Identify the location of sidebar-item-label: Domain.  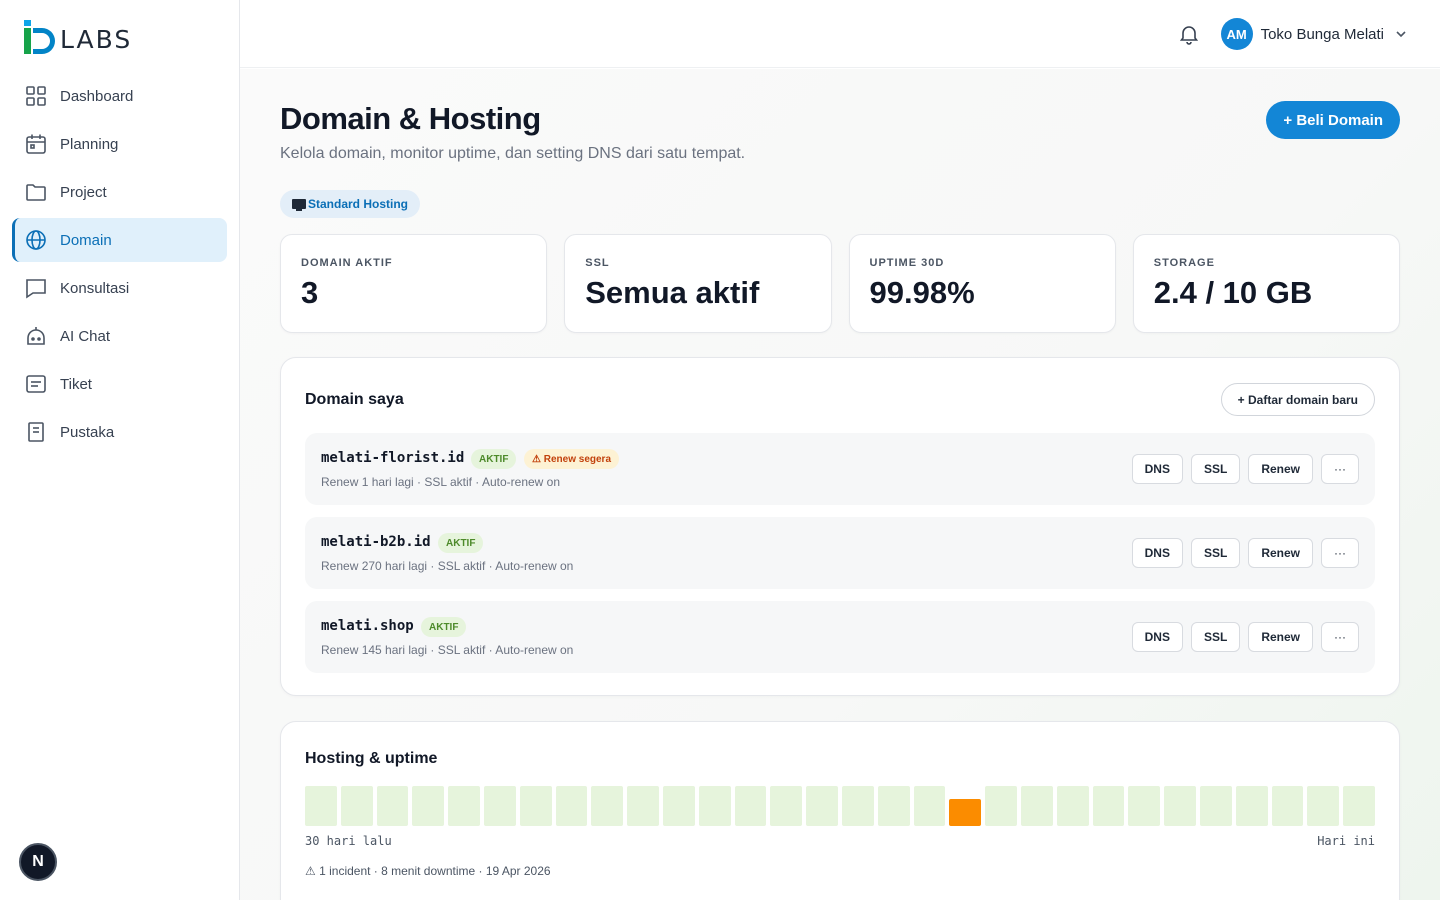
(86, 240).